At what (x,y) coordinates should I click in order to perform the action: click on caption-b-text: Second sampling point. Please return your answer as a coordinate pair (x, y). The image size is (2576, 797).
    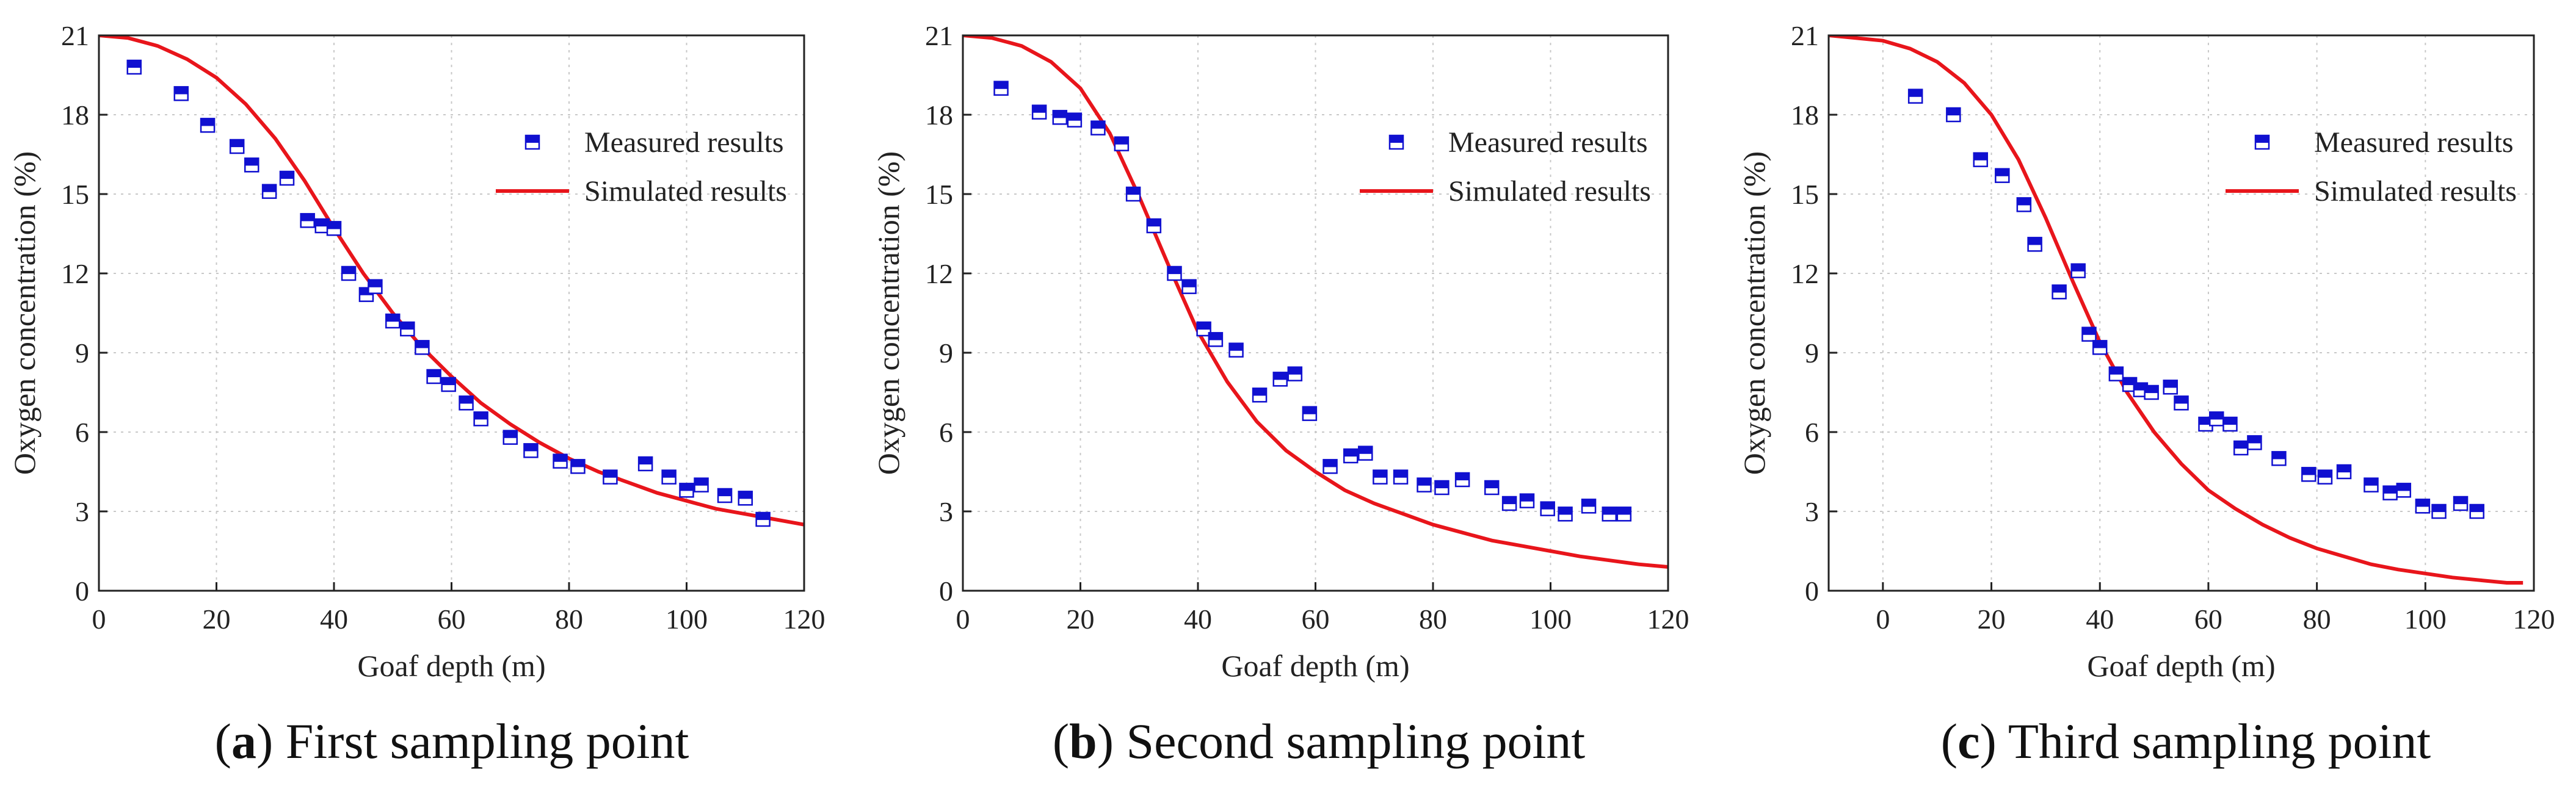
    Looking at the image, I should click on (1350, 741).